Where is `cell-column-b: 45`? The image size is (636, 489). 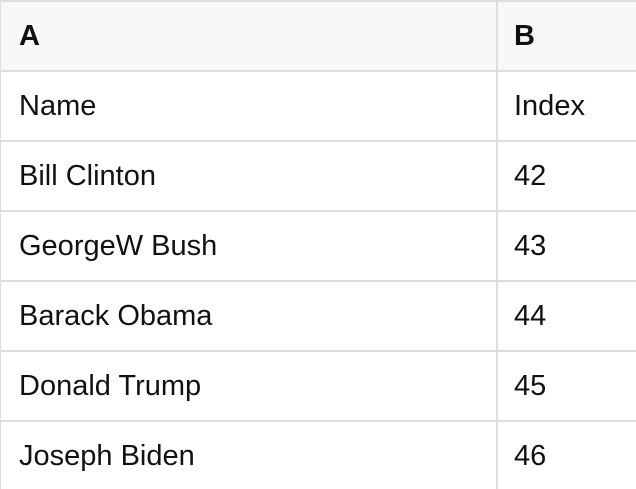 cell-column-b: 45 is located at coordinates (567, 387).